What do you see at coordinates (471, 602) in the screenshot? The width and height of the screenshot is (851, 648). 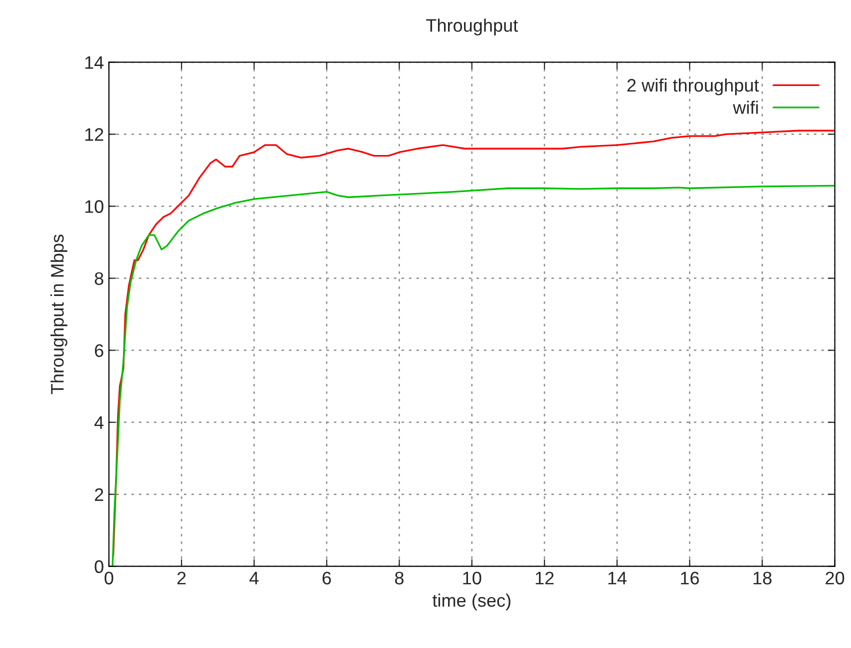 I see `x-axis-title: time (sec)` at bounding box center [471, 602].